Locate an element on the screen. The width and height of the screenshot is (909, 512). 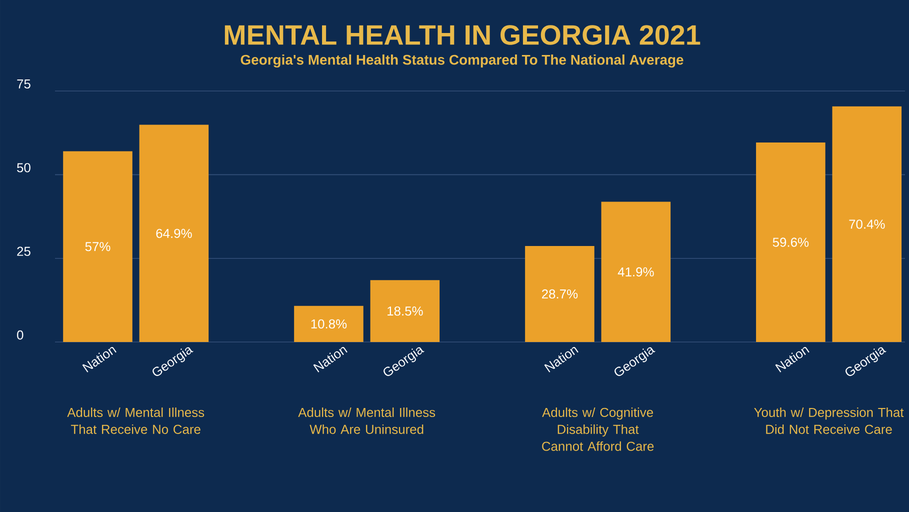
x-tick-label: Adults w/ Cognitive Disability That Cannot Afford Care is located at coordinates (598, 429).